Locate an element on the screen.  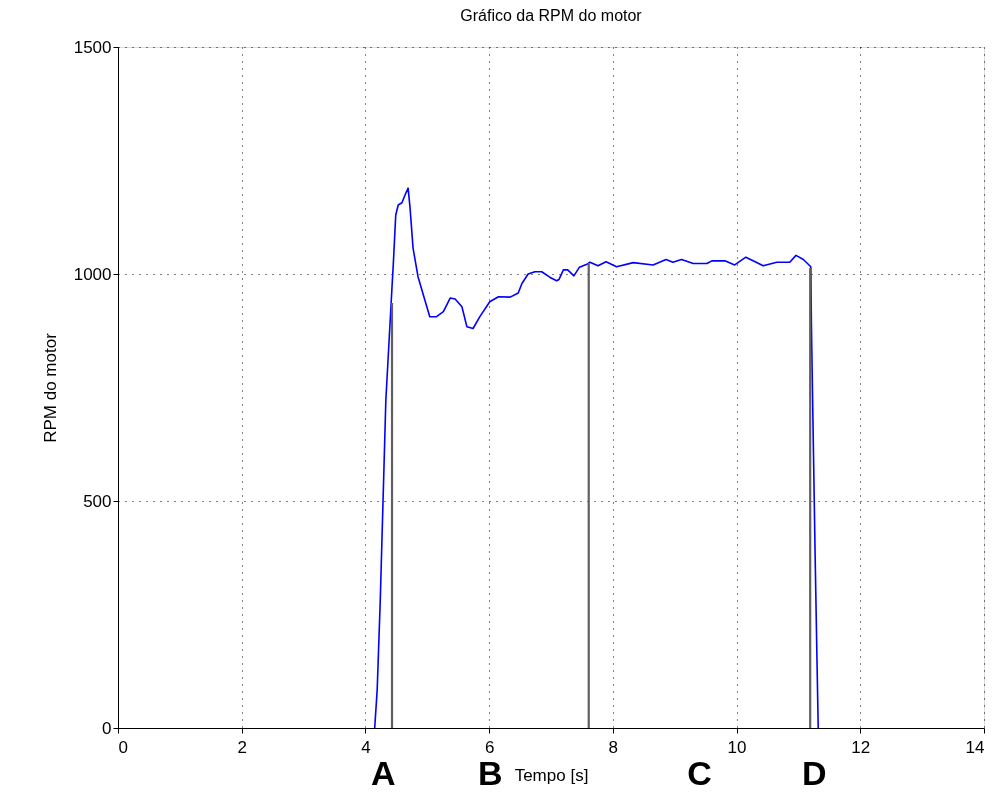
y-tick-label: 1000 is located at coordinates (92, 274).